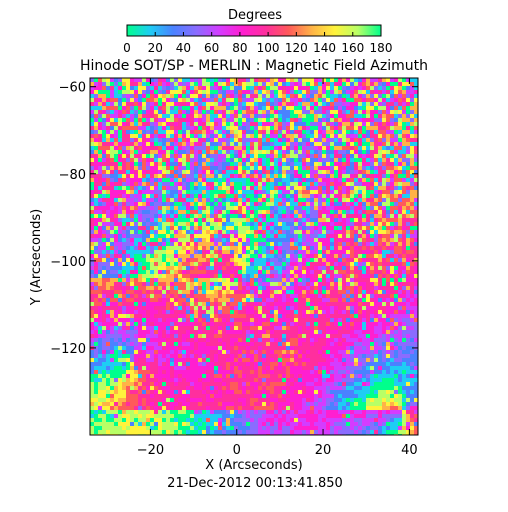 This screenshot has width=508, height=512. I want to click on y-tick-label: −80, so click(72, 175).